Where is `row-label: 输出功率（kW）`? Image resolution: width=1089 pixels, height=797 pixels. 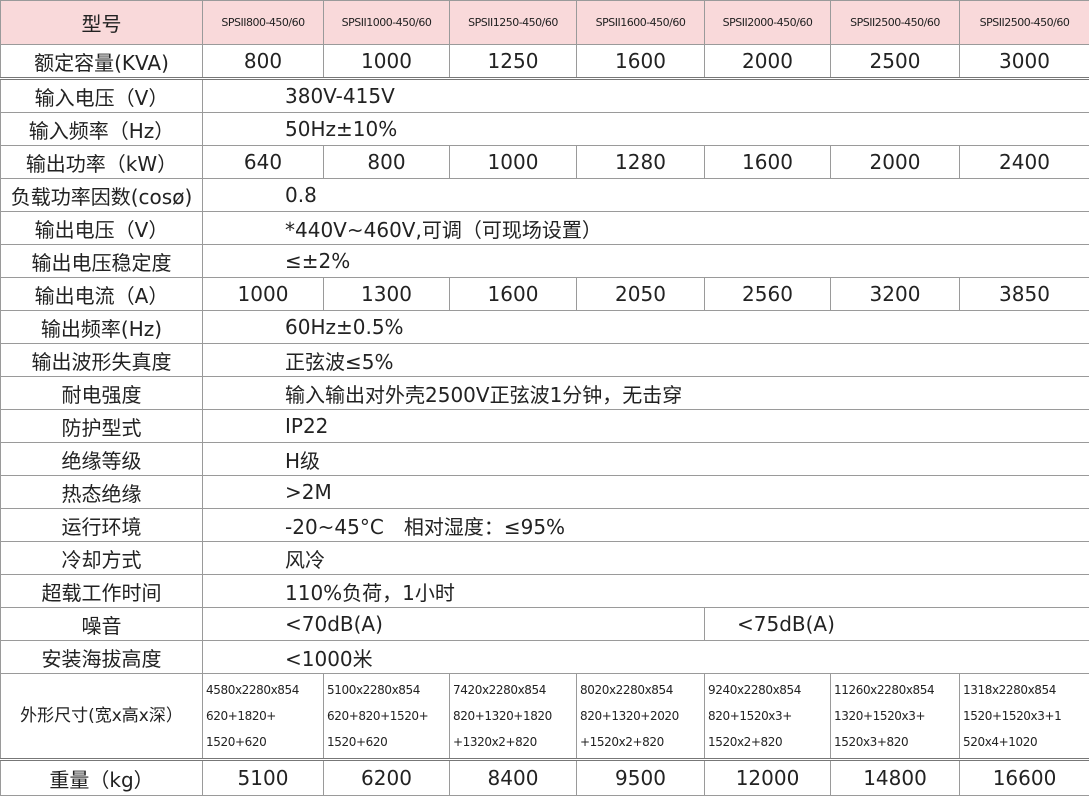
row-label: 输出功率（kW） is located at coordinates (101, 162).